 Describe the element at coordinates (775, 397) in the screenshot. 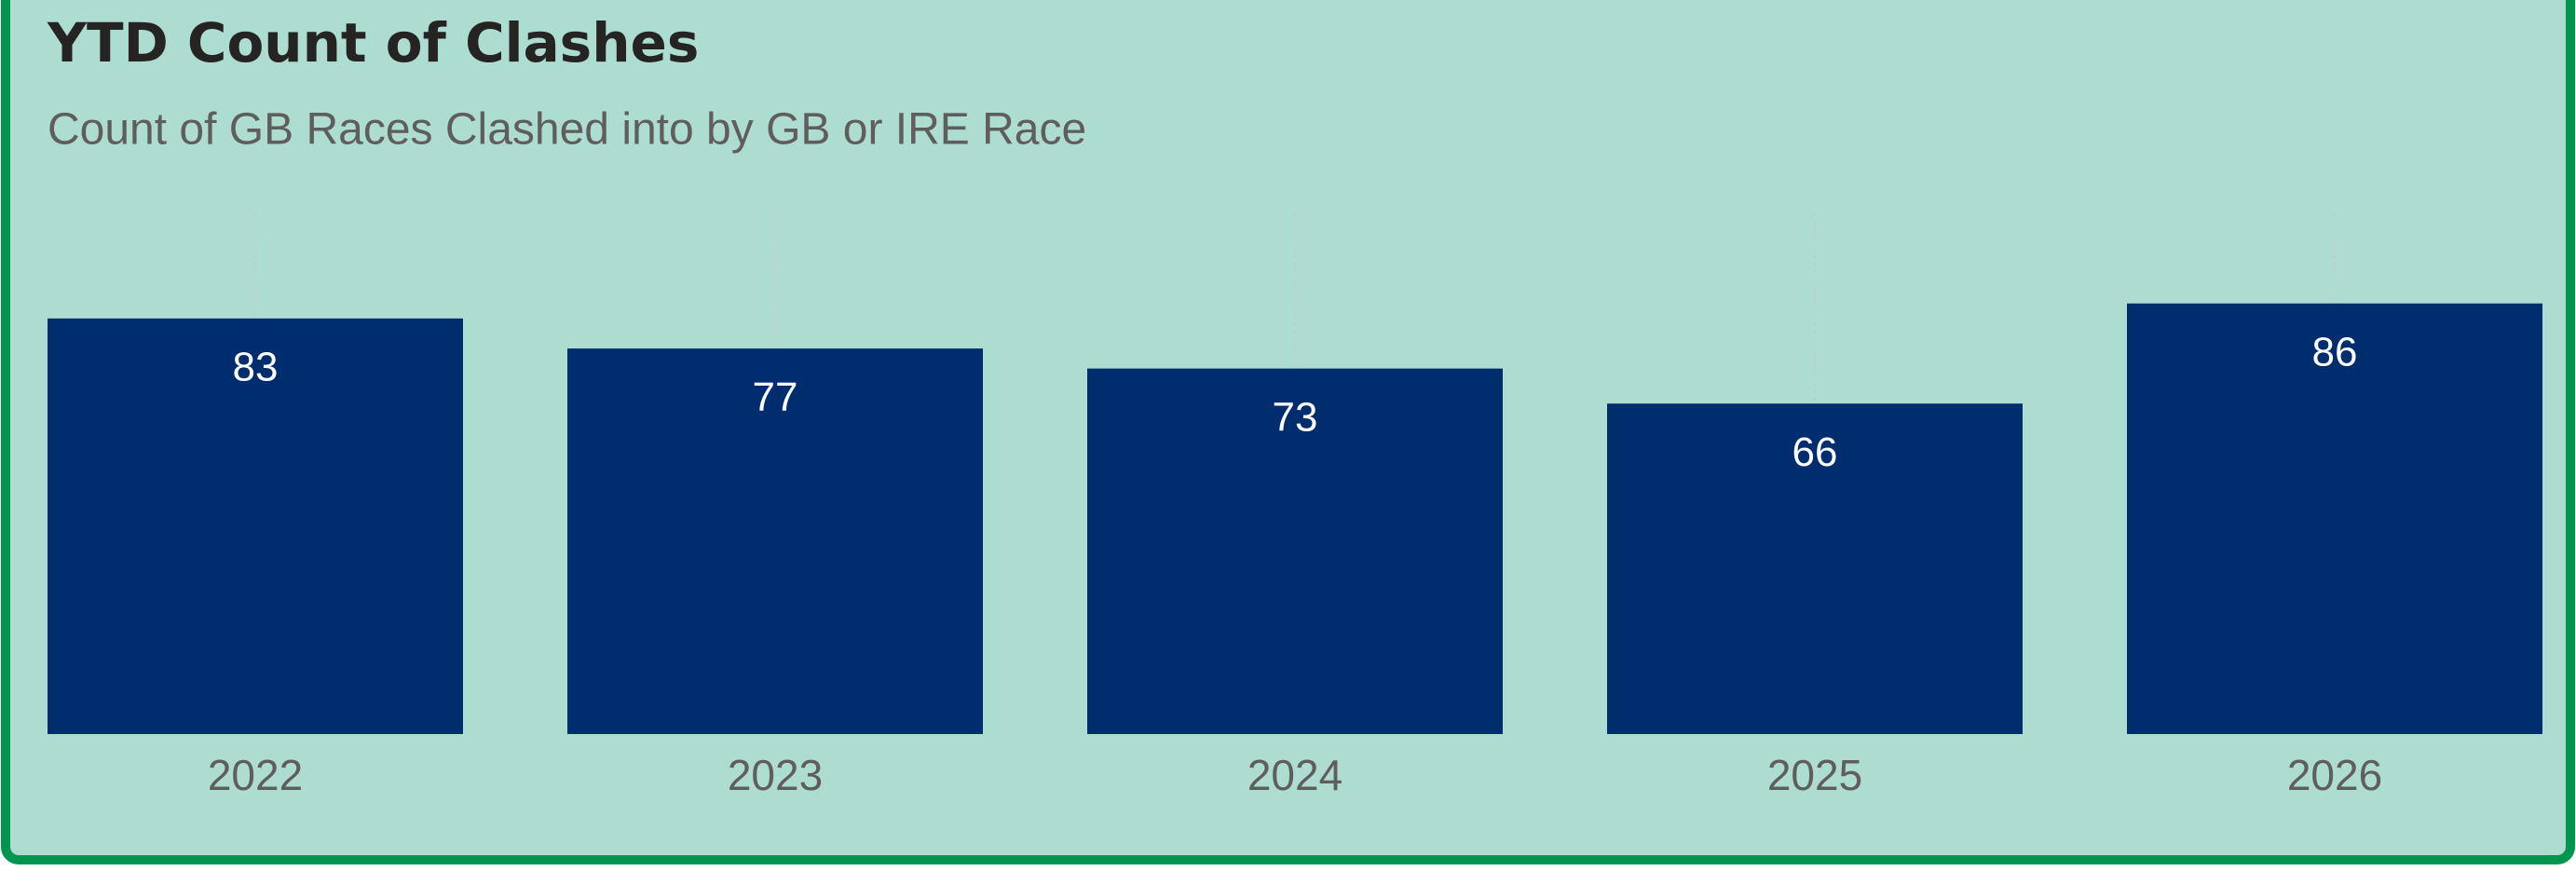

I see `data-label: 77` at that location.